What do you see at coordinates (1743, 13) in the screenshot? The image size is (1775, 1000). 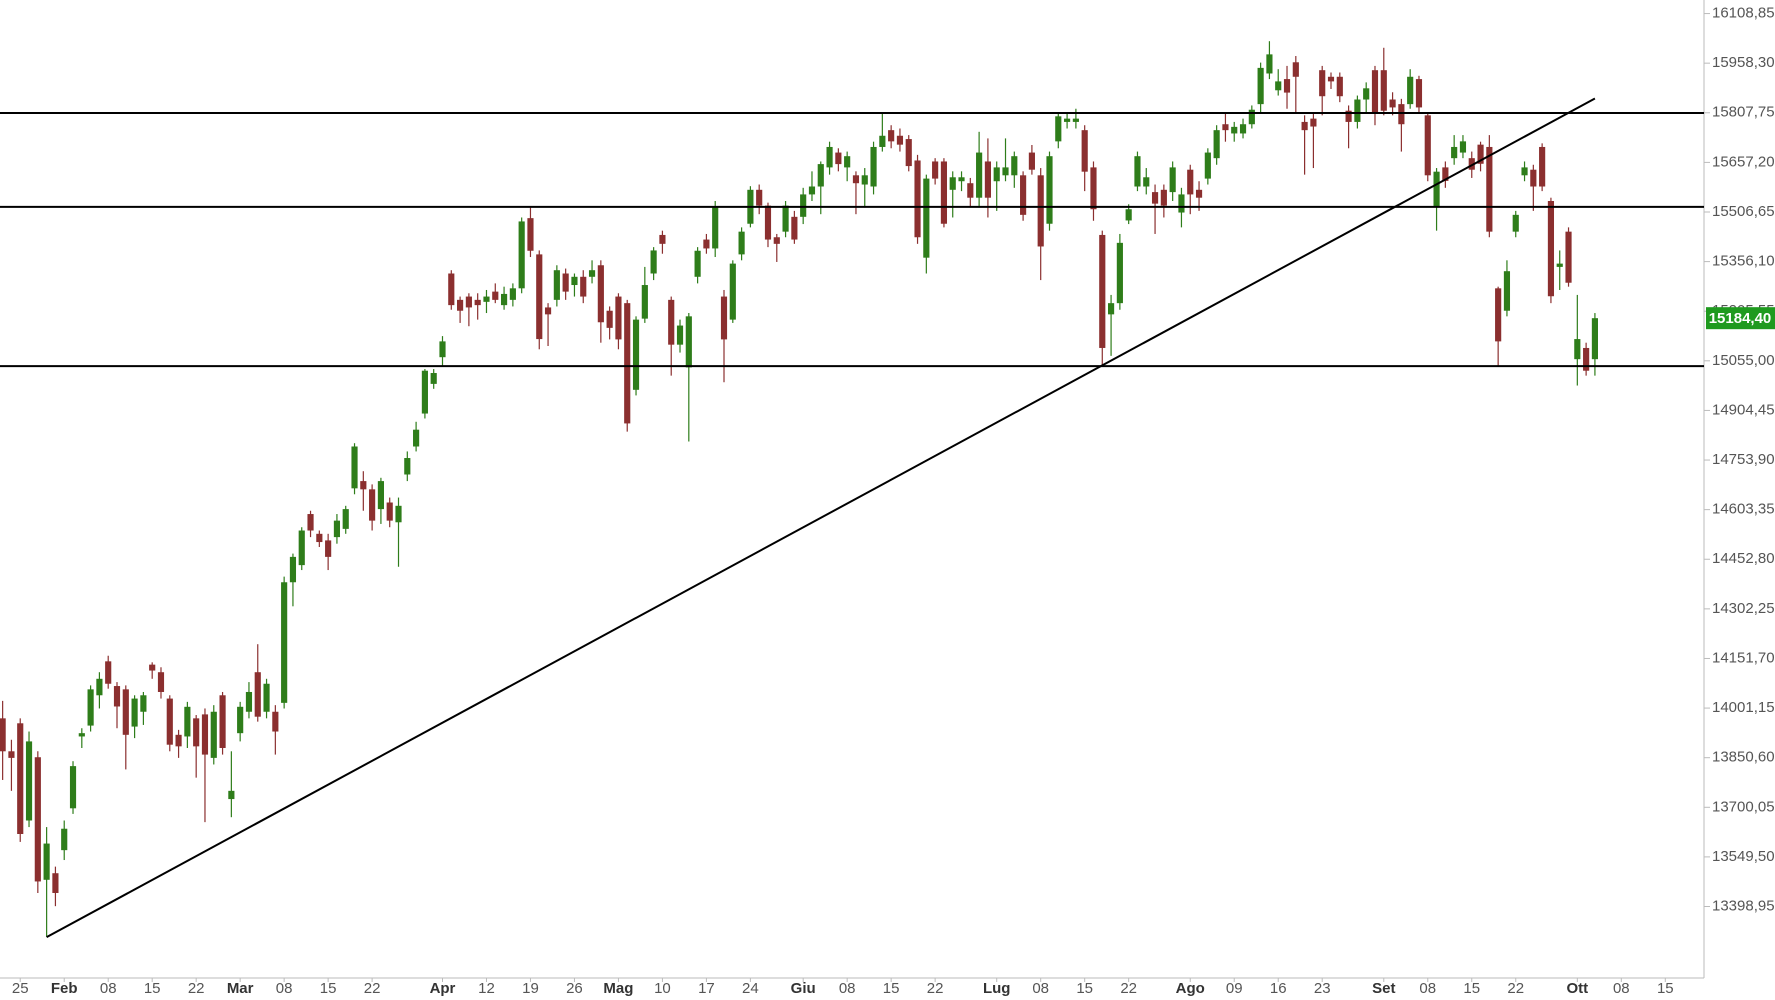 I see `y-tick-label: 16108,85` at bounding box center [1743, 13].